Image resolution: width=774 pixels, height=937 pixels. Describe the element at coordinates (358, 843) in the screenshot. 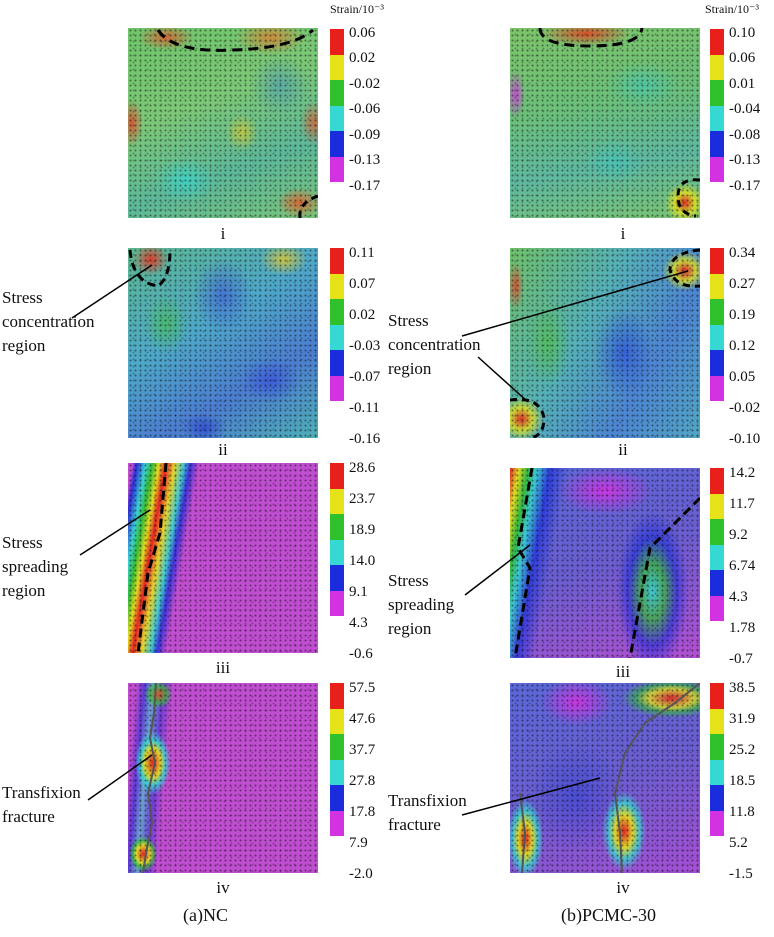

I see `tick-label: 7.9` at that location.